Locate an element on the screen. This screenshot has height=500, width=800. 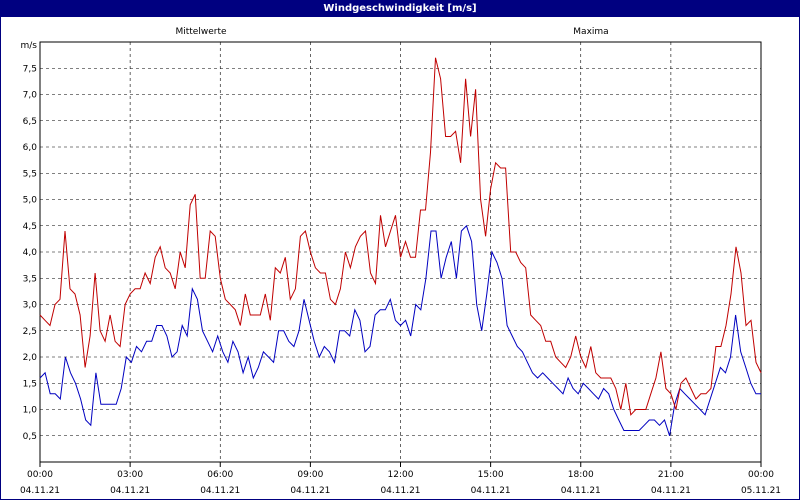
legend-mittelwerte: Mittelwerte is located at coordinates (201, 32).